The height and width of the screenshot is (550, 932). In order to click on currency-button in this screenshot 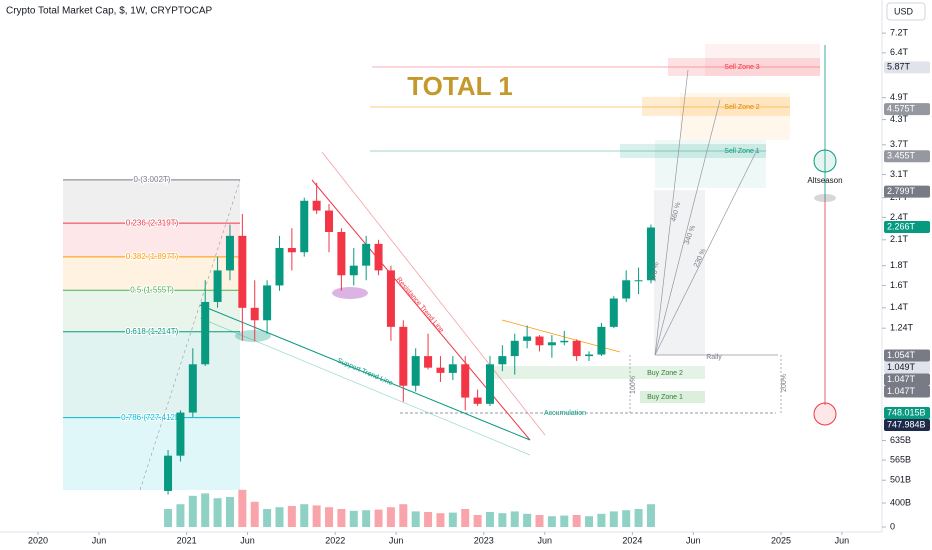, I will do `click(906, 11)`.